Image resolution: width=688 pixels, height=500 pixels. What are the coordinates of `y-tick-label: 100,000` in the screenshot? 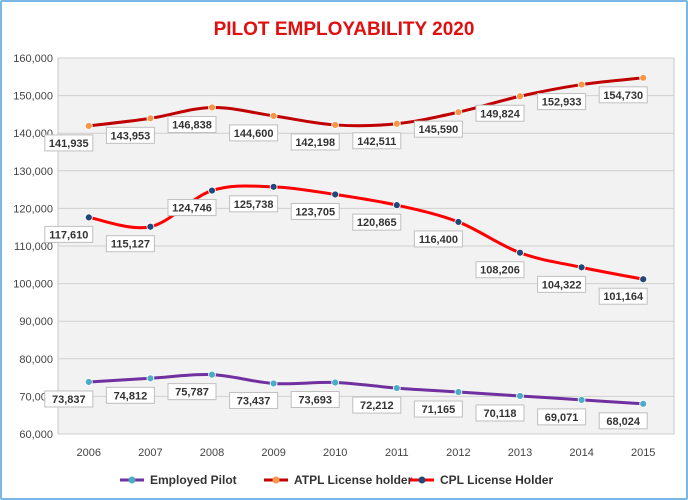 It's located at (33, 285).